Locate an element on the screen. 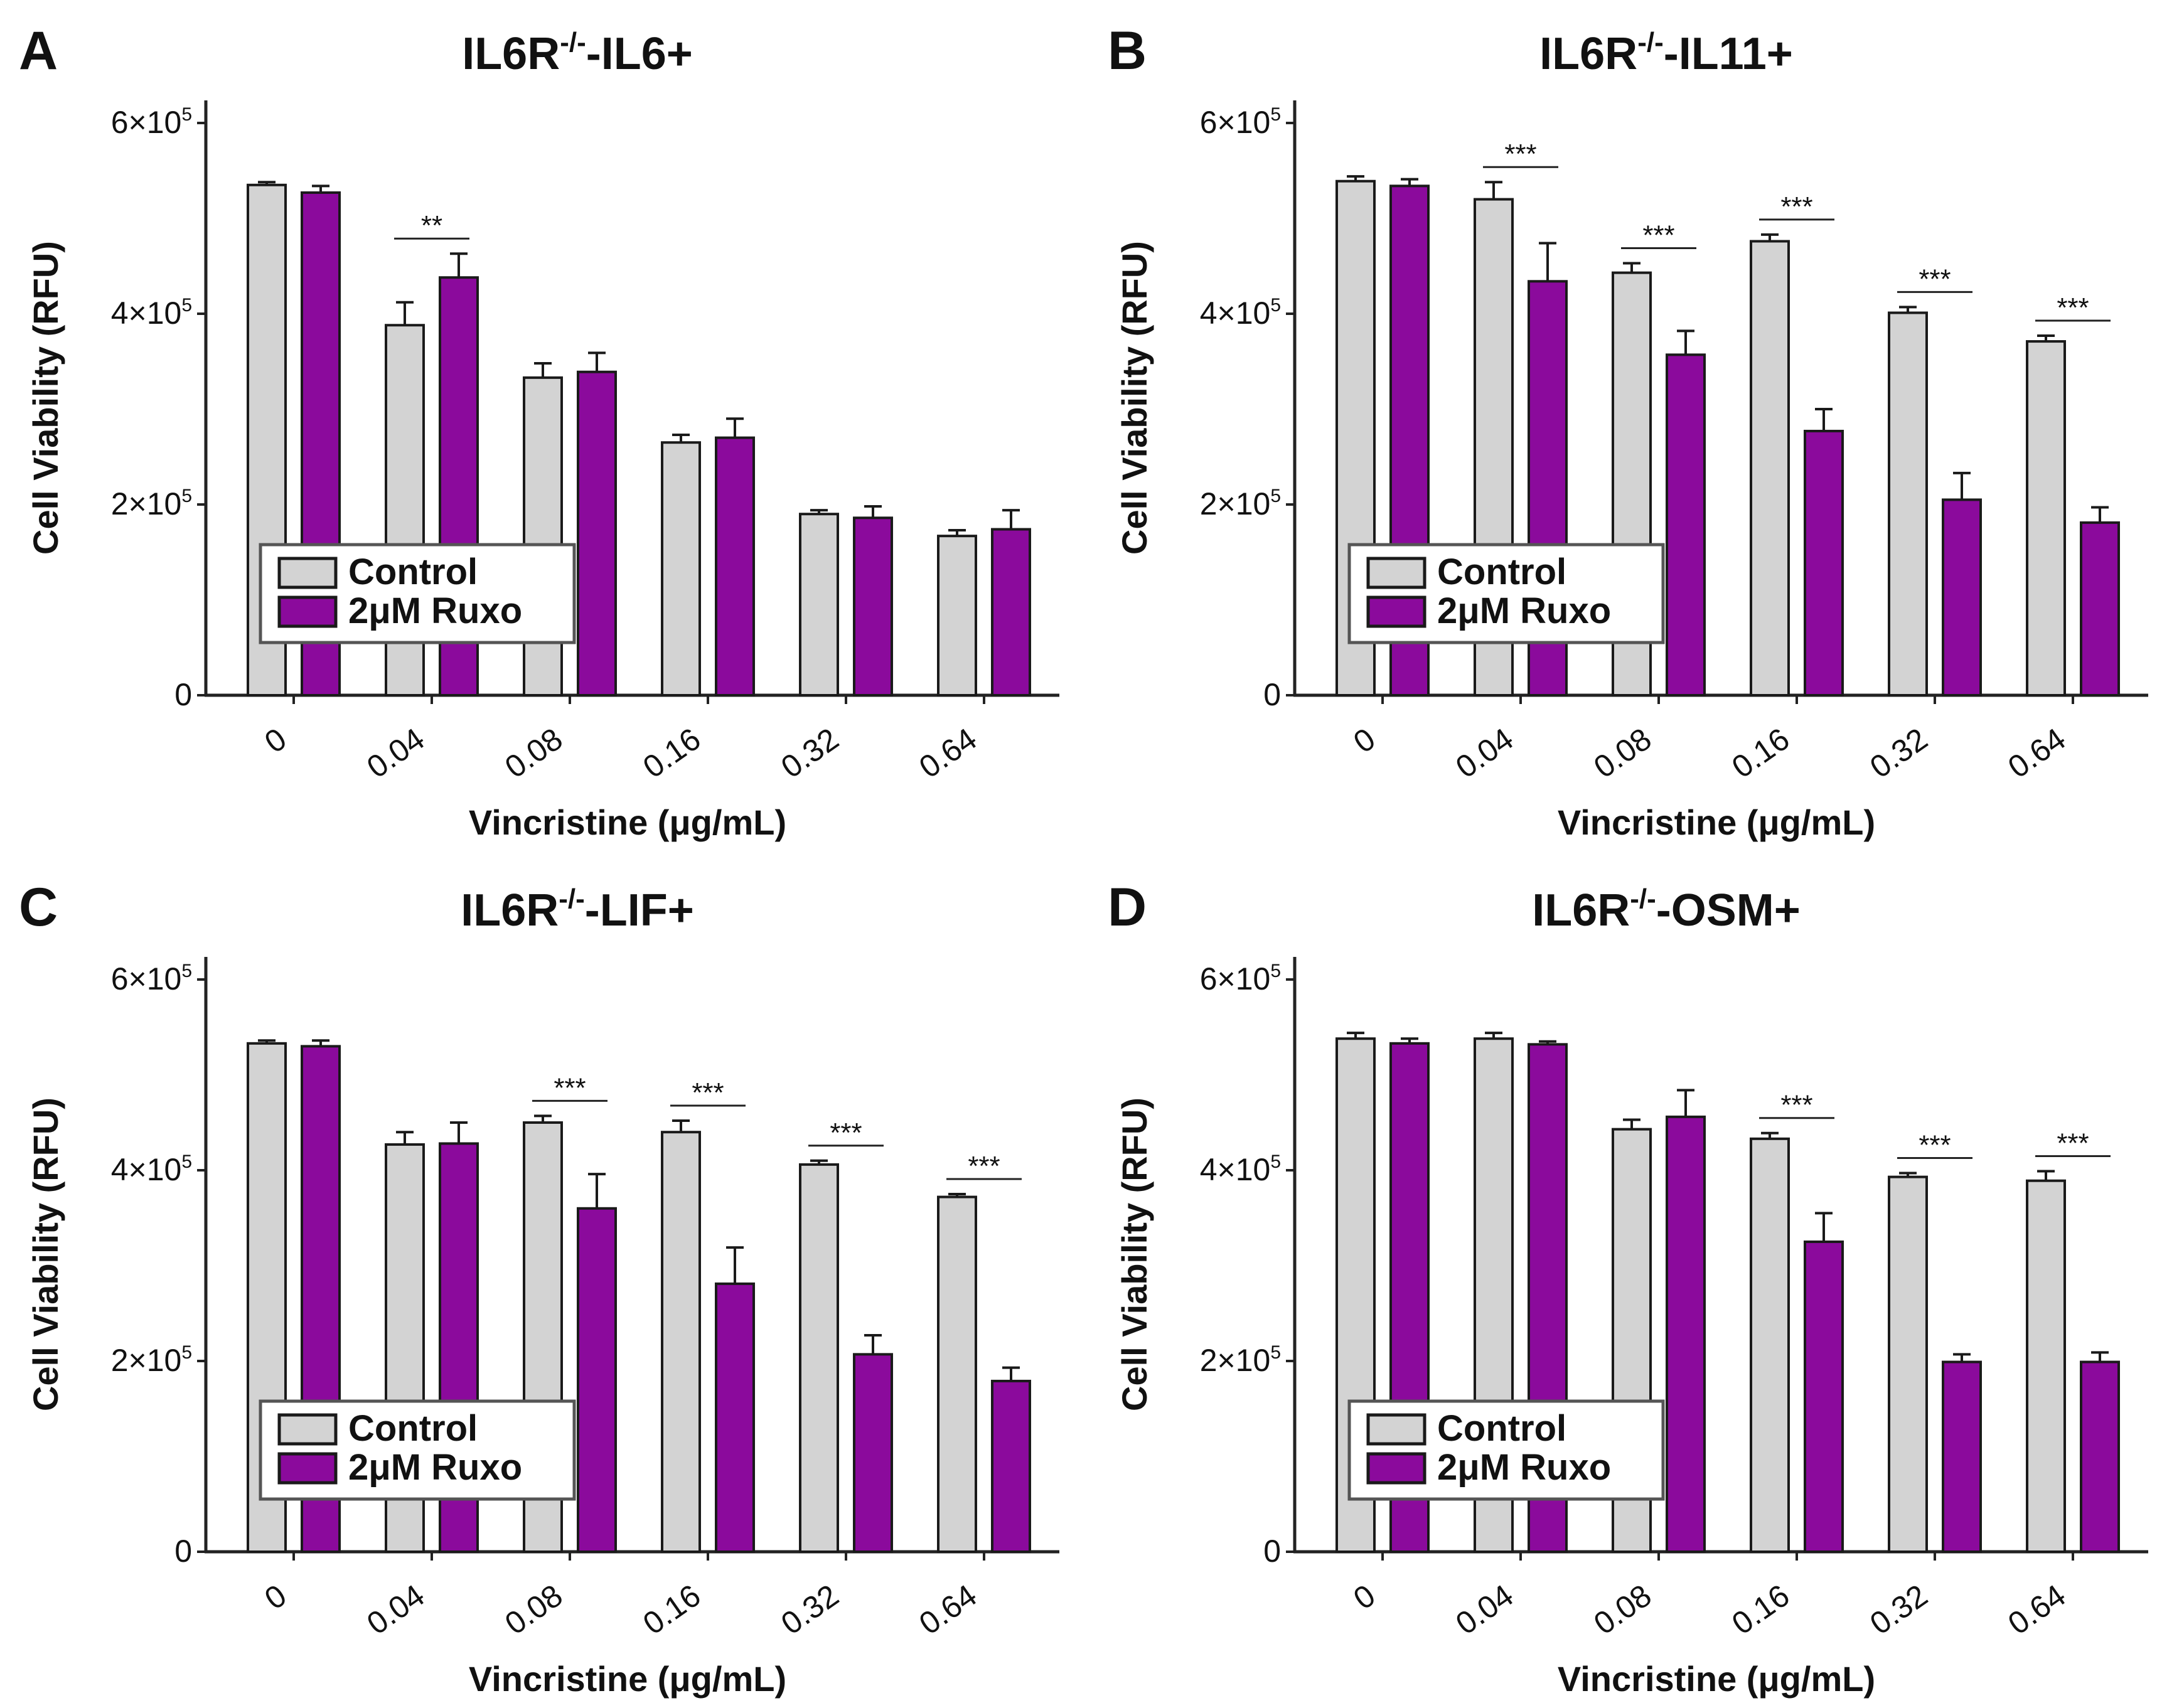  significance-label: ** is located at coordinates (431, 226).